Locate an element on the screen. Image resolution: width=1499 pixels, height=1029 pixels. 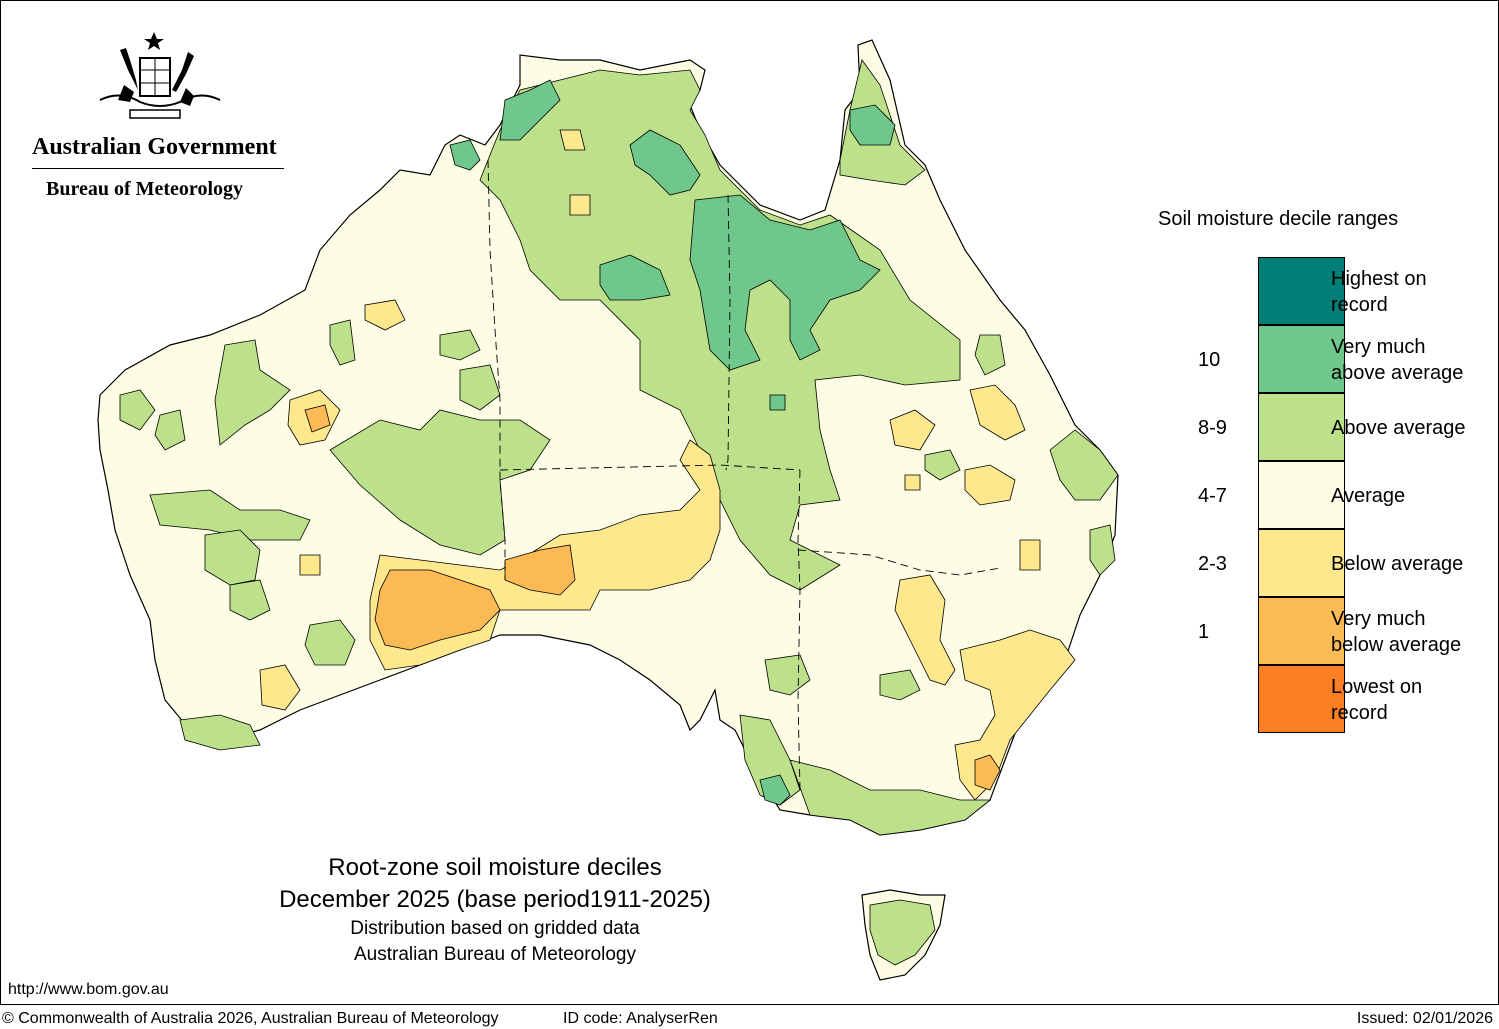
website-link: http://www.bom.gov.au is located at coordinates (88, 989).